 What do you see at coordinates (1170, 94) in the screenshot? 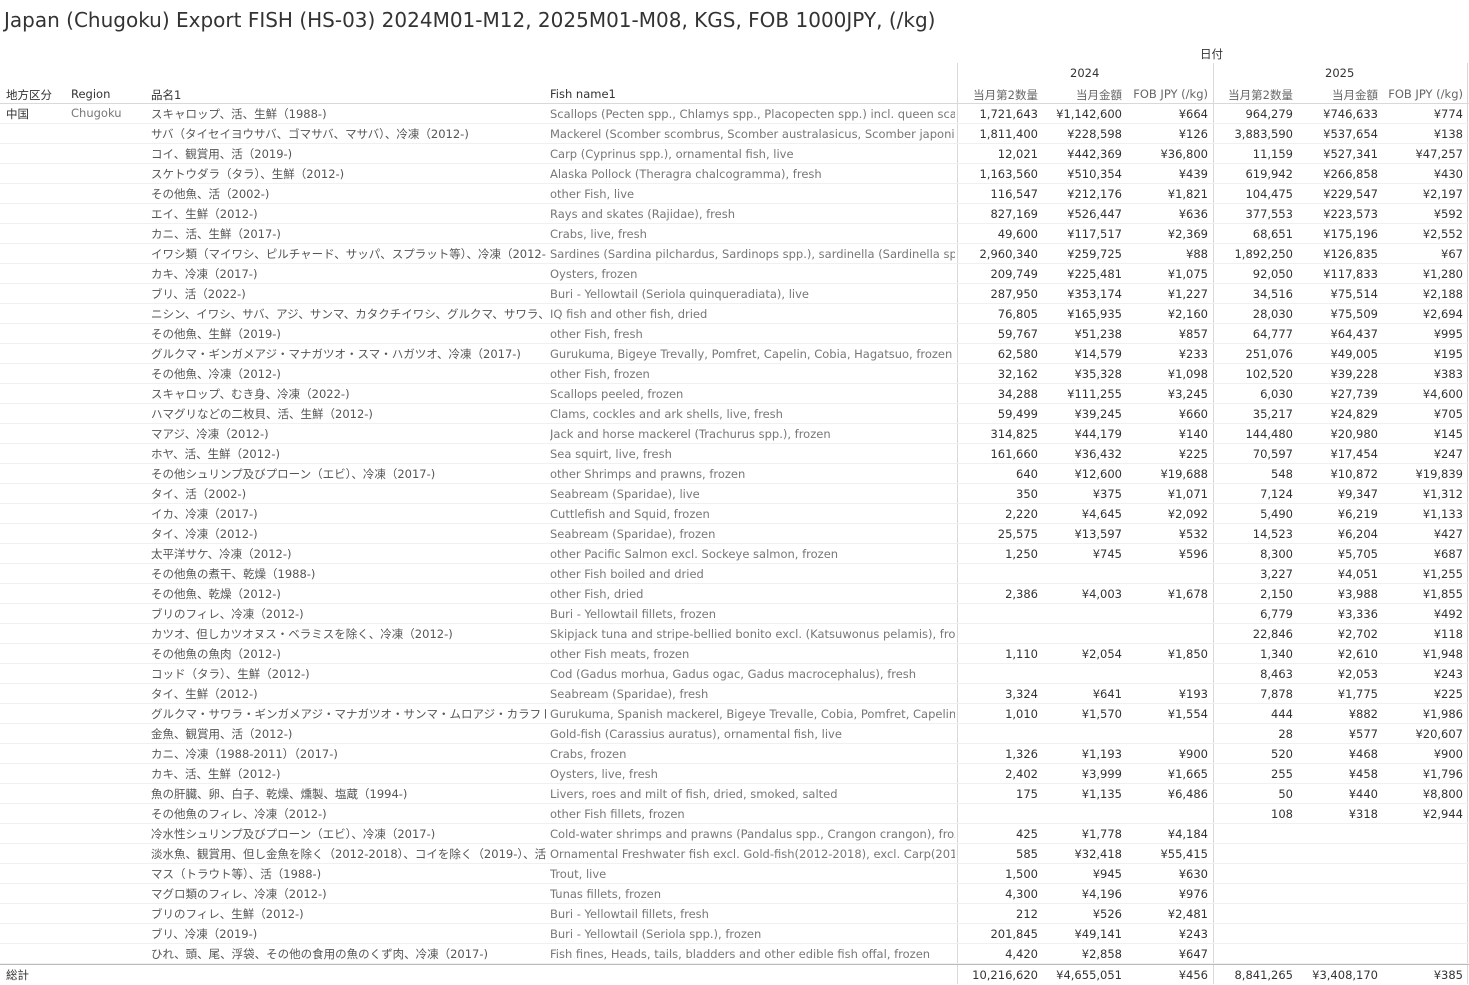
I see `col-header-fob-2024: FOB JPY (/kg)` at bounding box center [1170, 94].